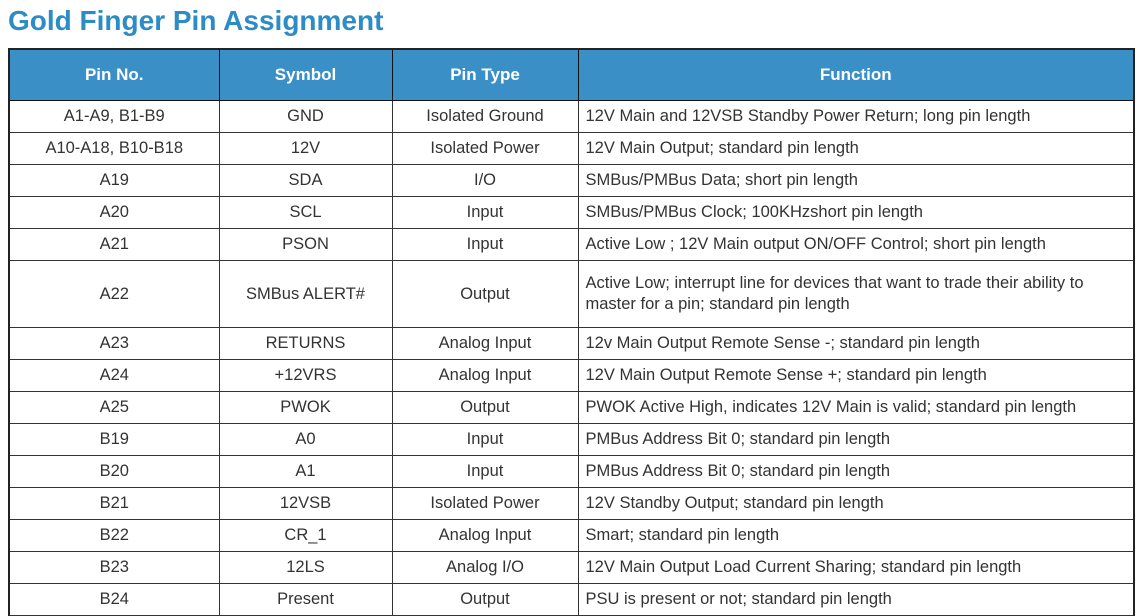 The width and height of the screenshot is (1141, 616). I want to click on pin-no-cell: B20, so click(114, 471).